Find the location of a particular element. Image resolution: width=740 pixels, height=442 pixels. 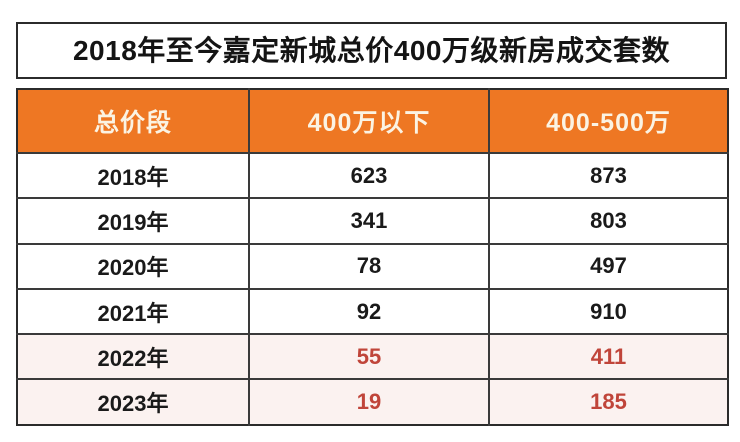

cell-year: 2021年 is located at coordinates (133, 312).